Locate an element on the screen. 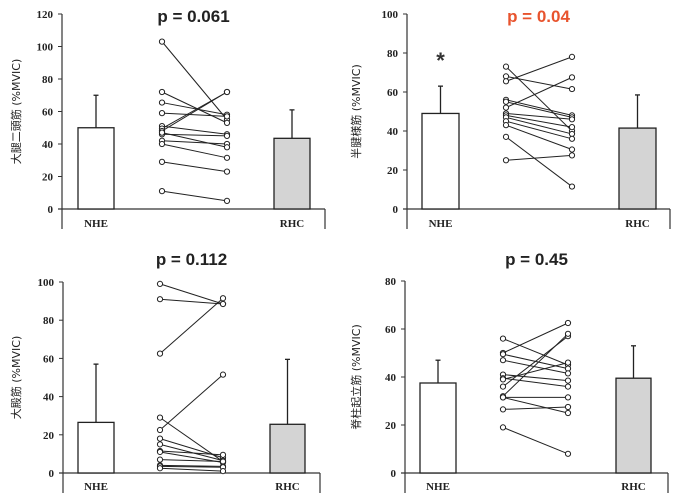 The width and height of the screenshot is (680, 499). y-tick-label: 60 is located at coordinates (48, 113).